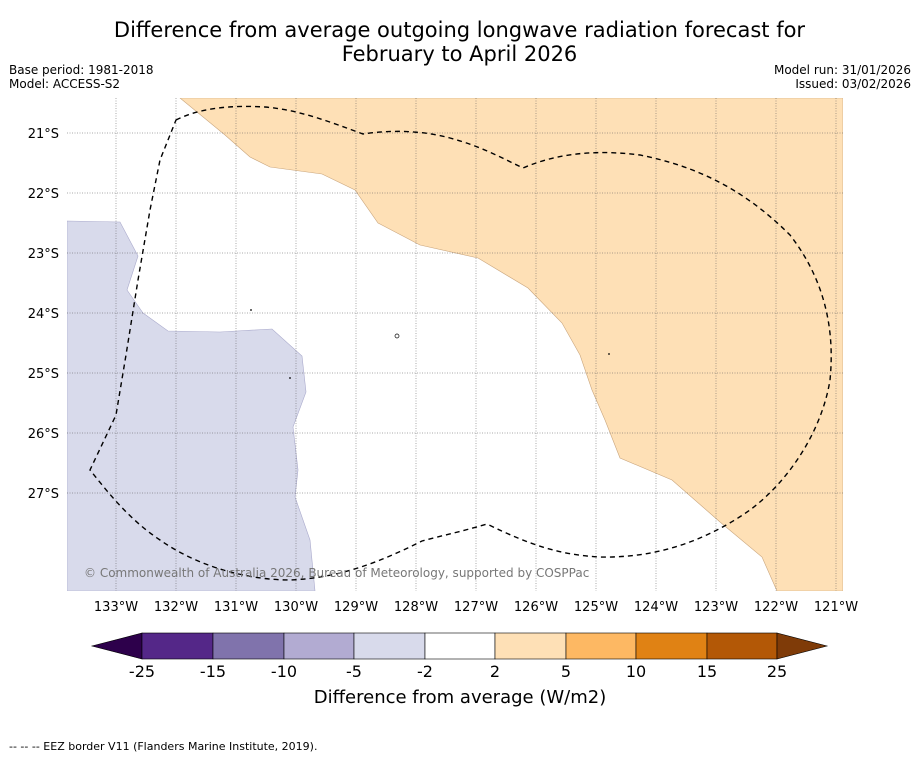 Image resolution: width=919 pixels, height=758 pixels. Describe the element at coordinates (656, 607) in the screenshot. I see `lon-label: 124°W` at that location.